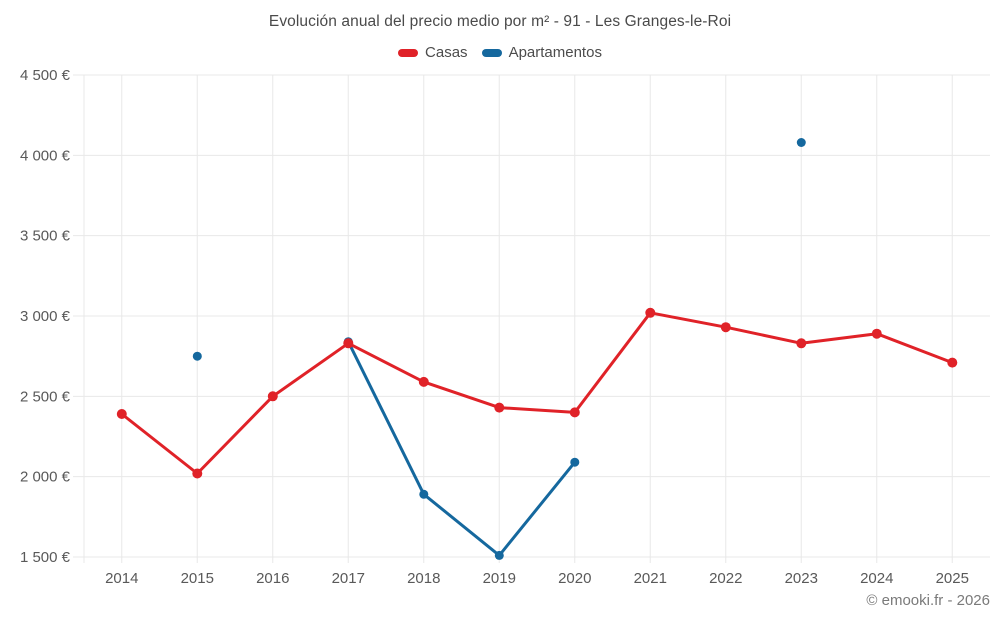 This screenshot has height=625, width=1000. What do you see at coordinates (348, 343) in the screenshot?
I see `point-casas-2017` at bounding box center [348, 343].